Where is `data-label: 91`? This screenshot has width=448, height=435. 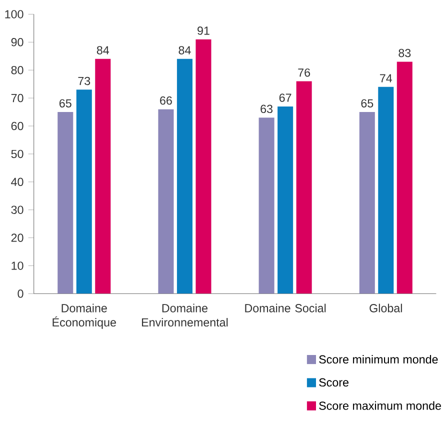
data-label: 91 is located at coordinates (204, 30).